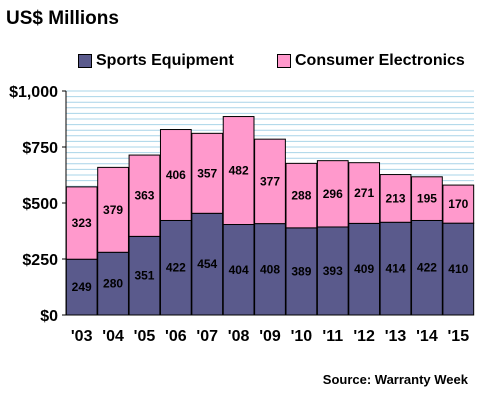 The height and width of the screenshot is (400, 480). I want to click on data-label-sports-equipment: 410, so click(458, 269).